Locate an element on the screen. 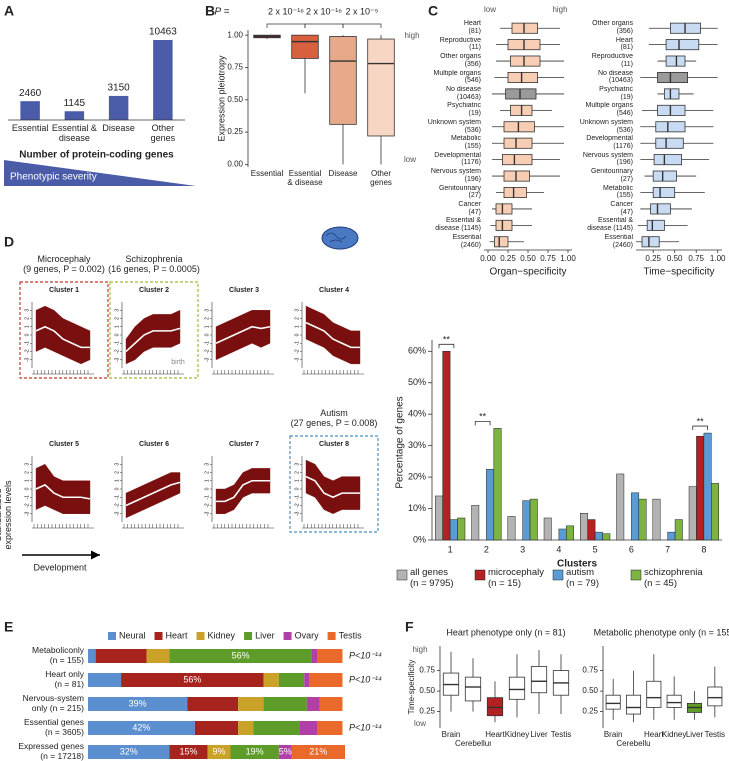 The height and width of the screenshot is (761, 729). legend-label: microcephaly (n = 15) is located at coordinates (516, 578).